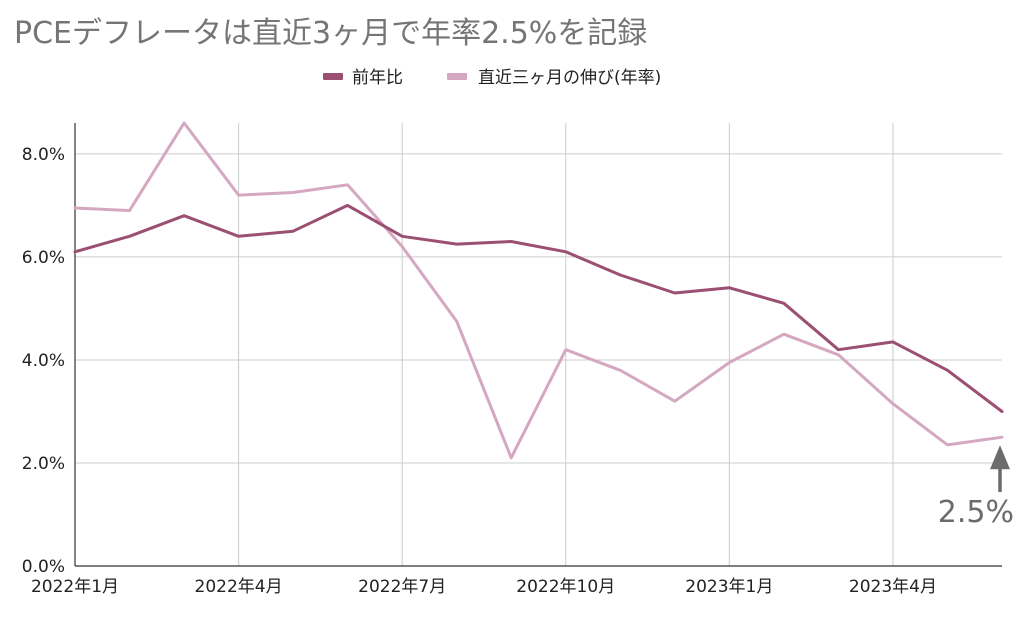 The width and height of the screenshot is (1024, 622). What do you see at coordinates (976, 487) in the screenshot?
I see `annotation: 2.5%` at bounding box center [976, 487].